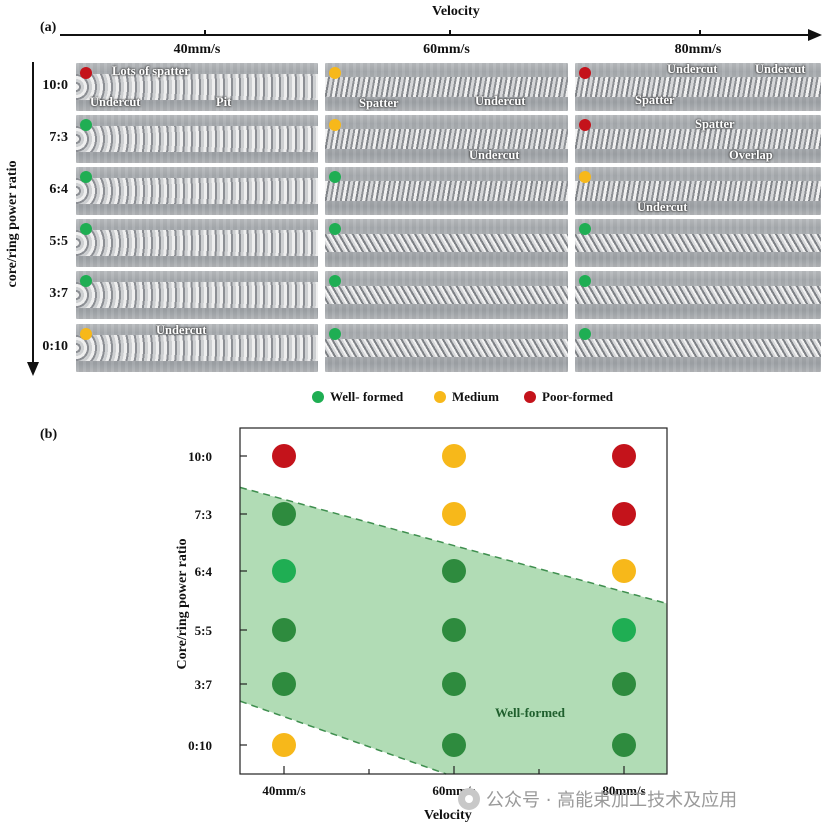 This screenshot has height=830, width=829. Describe the element at coordinates (204, 630) in the screenshot. I see `y-tick-label: 5:5` at that location.